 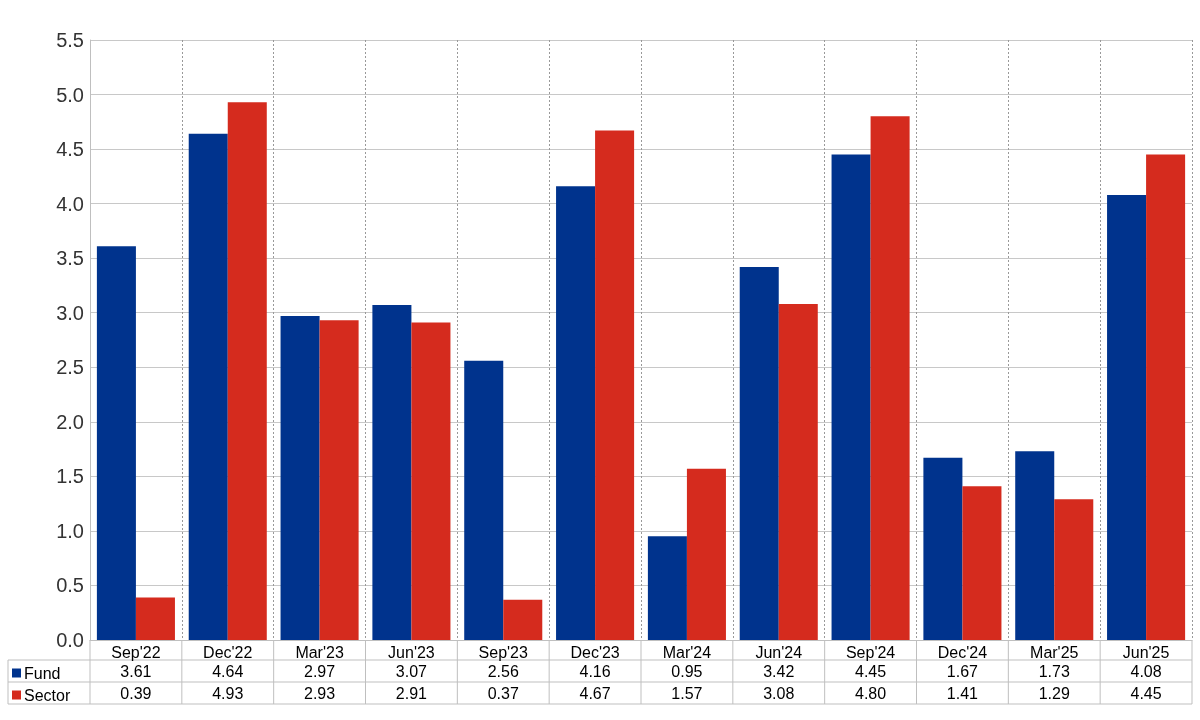 I want to click on y-tick-label: 5.0, so click(x=70, y=94).